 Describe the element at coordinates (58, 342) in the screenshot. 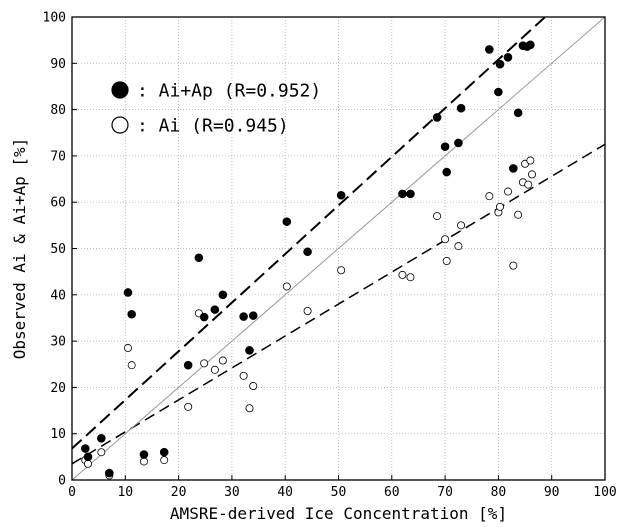

I see `y-tick-label: 30` at that location.